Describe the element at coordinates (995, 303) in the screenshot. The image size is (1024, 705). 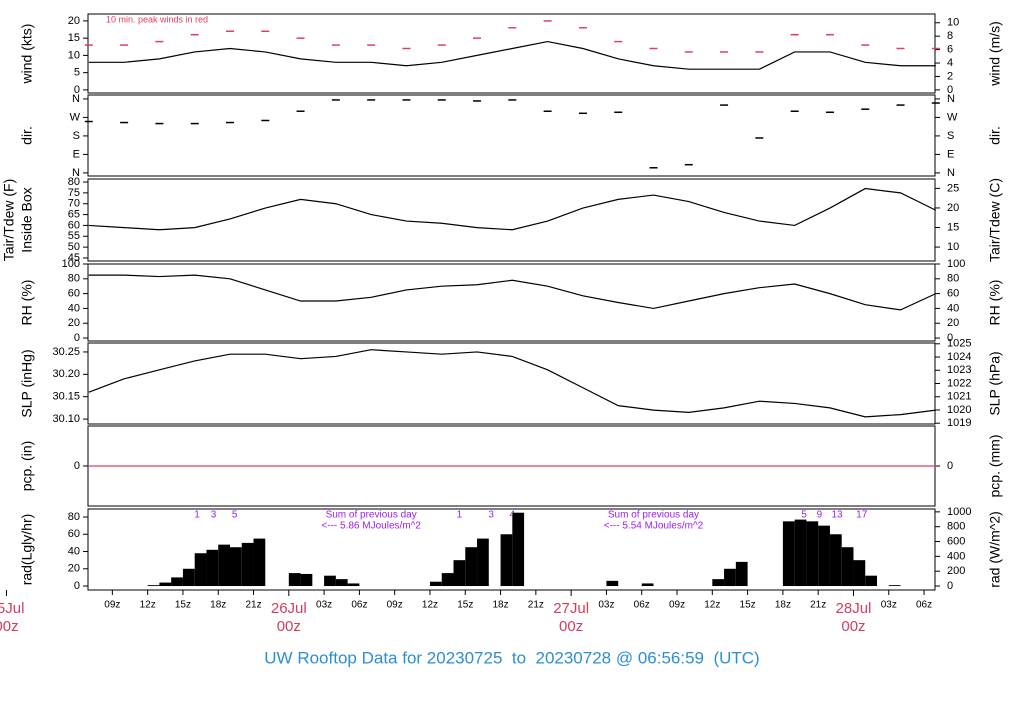
I see `y2-axis-label: RH (%)` at that location.